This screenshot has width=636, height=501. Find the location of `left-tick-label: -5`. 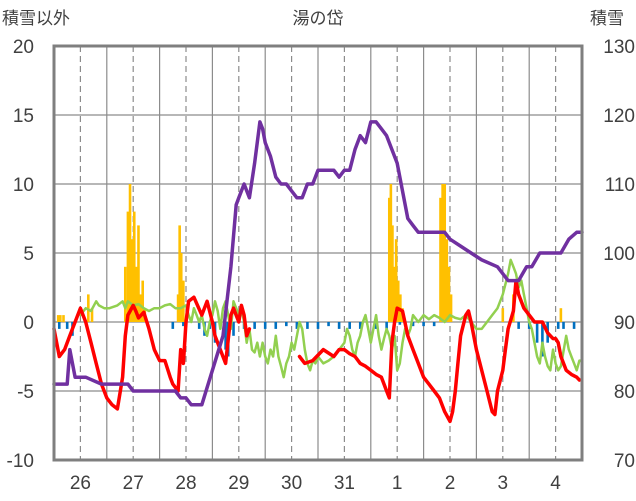

left-tick-label: -5 is located at coordinates (25, 392).